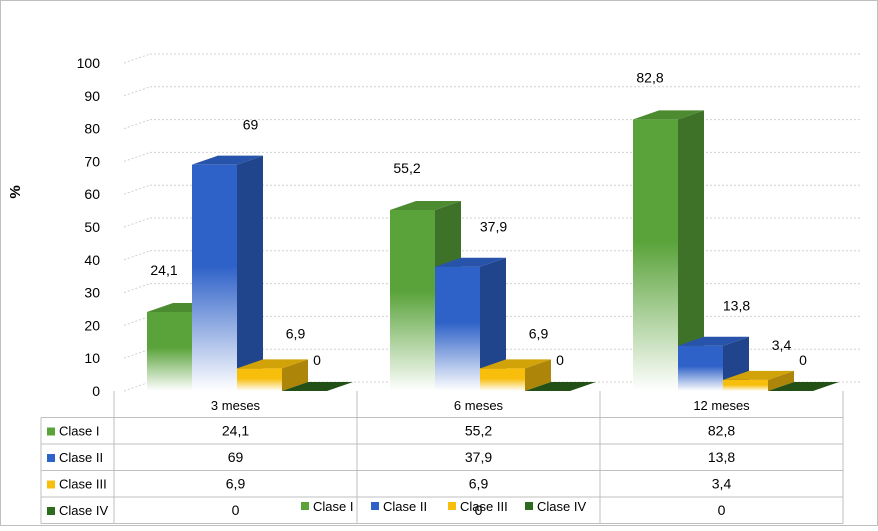 The image size is (878, 531). Describe the element at coordinates (484, 506) in the screenshot. I see `legend-label: Clase III` at that location.